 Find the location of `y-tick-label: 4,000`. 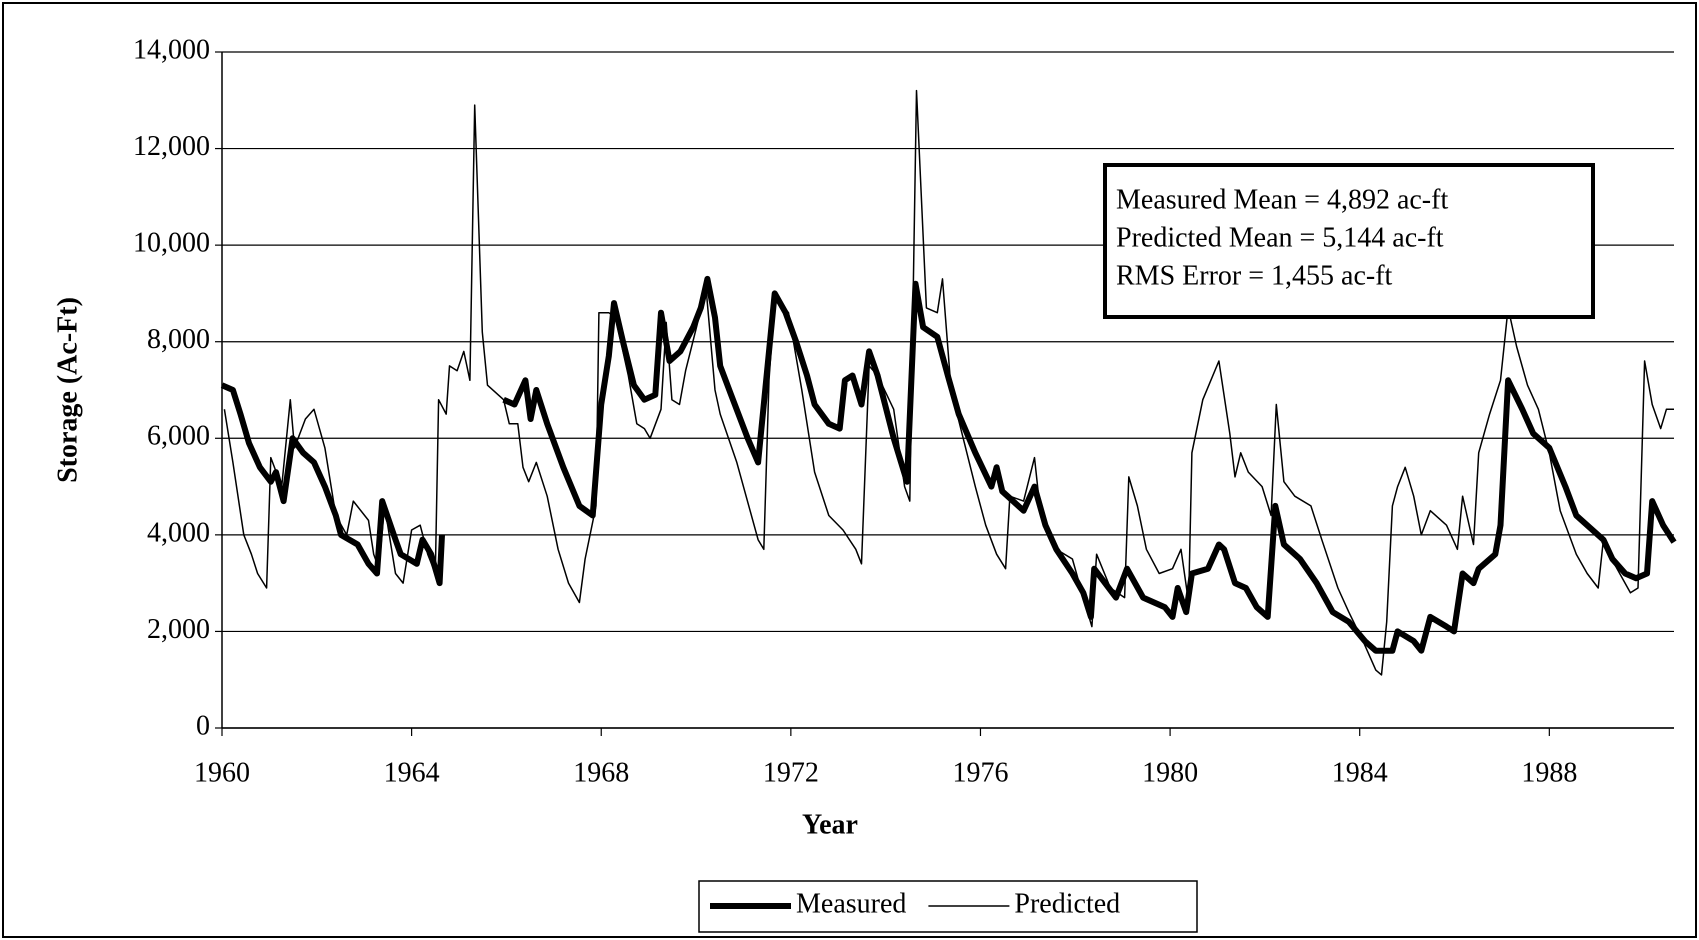

y-tick-label: 4,000 is located at coordinates (178, 532).